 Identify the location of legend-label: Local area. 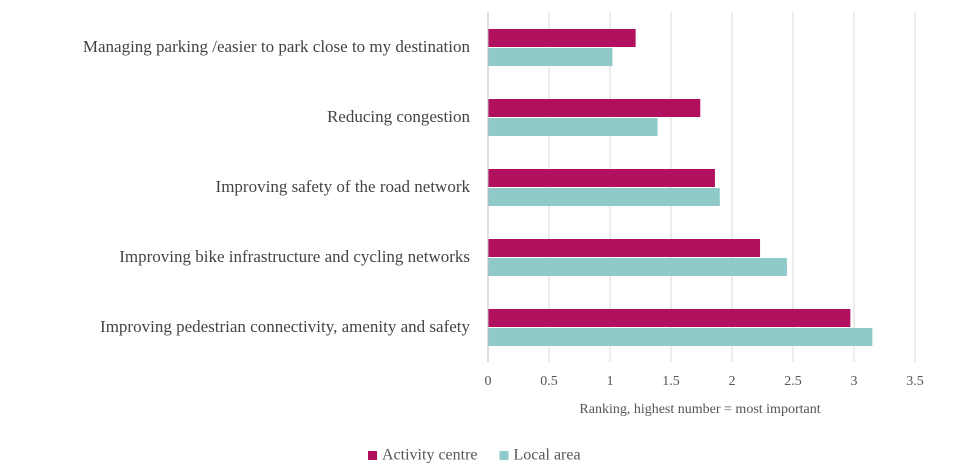
(547, 455).